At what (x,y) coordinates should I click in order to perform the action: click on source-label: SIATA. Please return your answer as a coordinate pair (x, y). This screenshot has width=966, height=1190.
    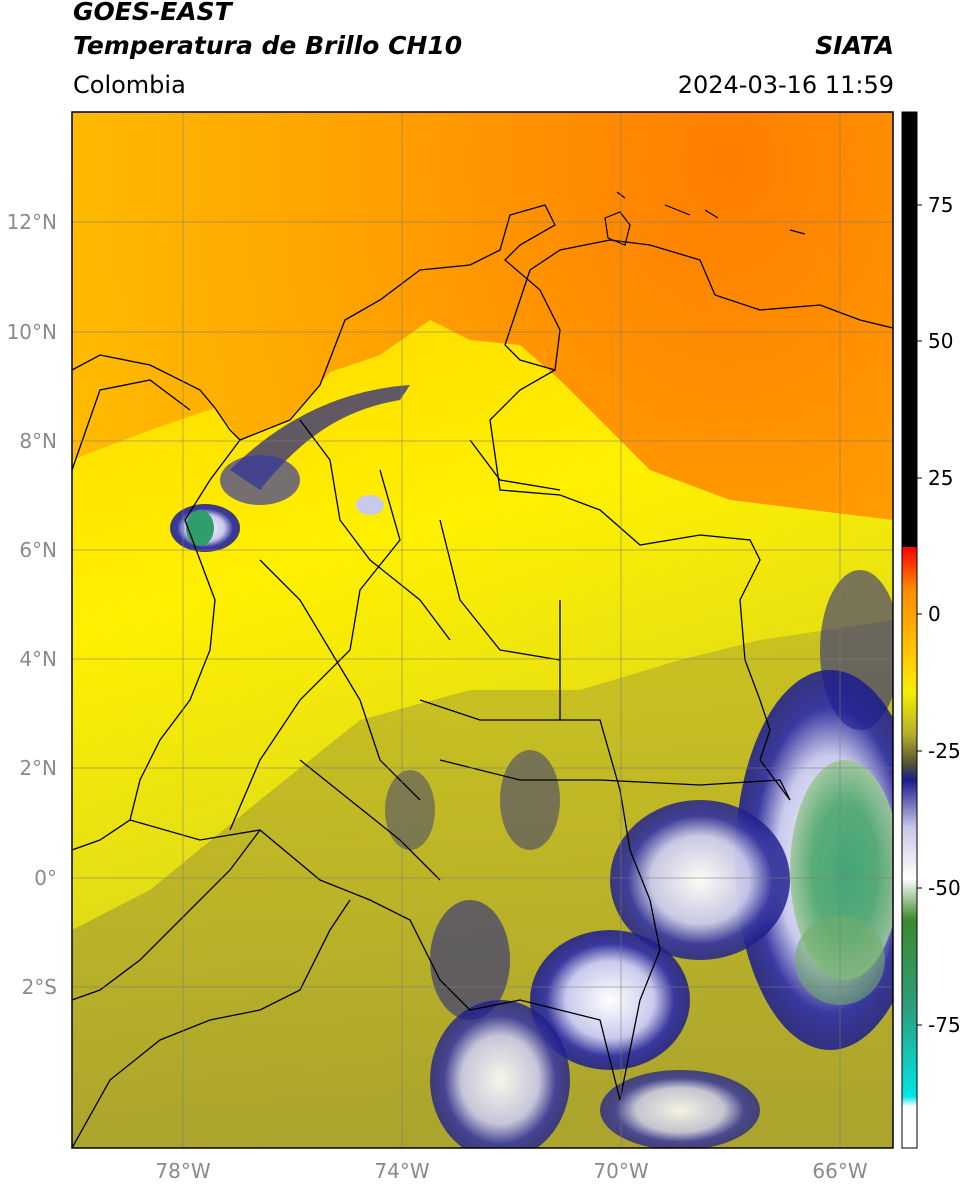
    Looking at the image, I should click on (854, 45).